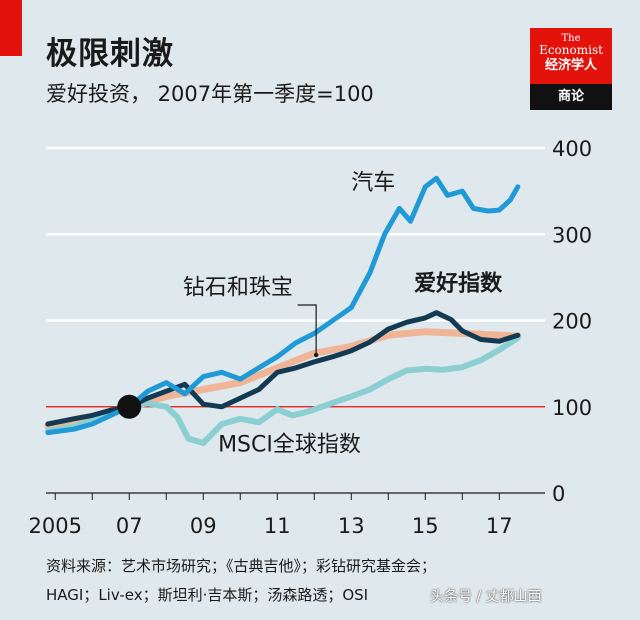 The height and width of the screenshot is (620, 640). Describe the element at coordinates (373, 182) in the screenshot. I see `annotation-0: 汽车` at that location.